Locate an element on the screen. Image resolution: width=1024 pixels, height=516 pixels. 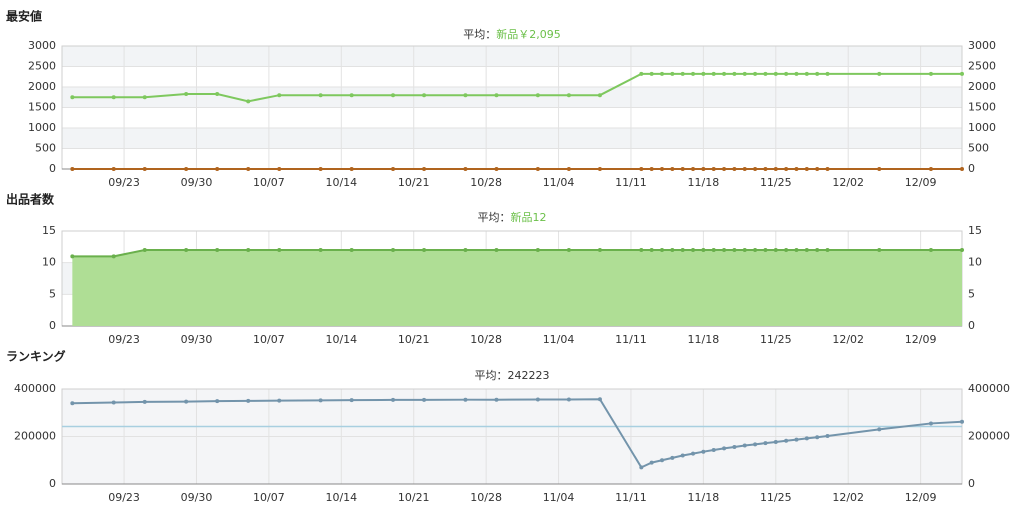
band is located at coordinates (512, 56).